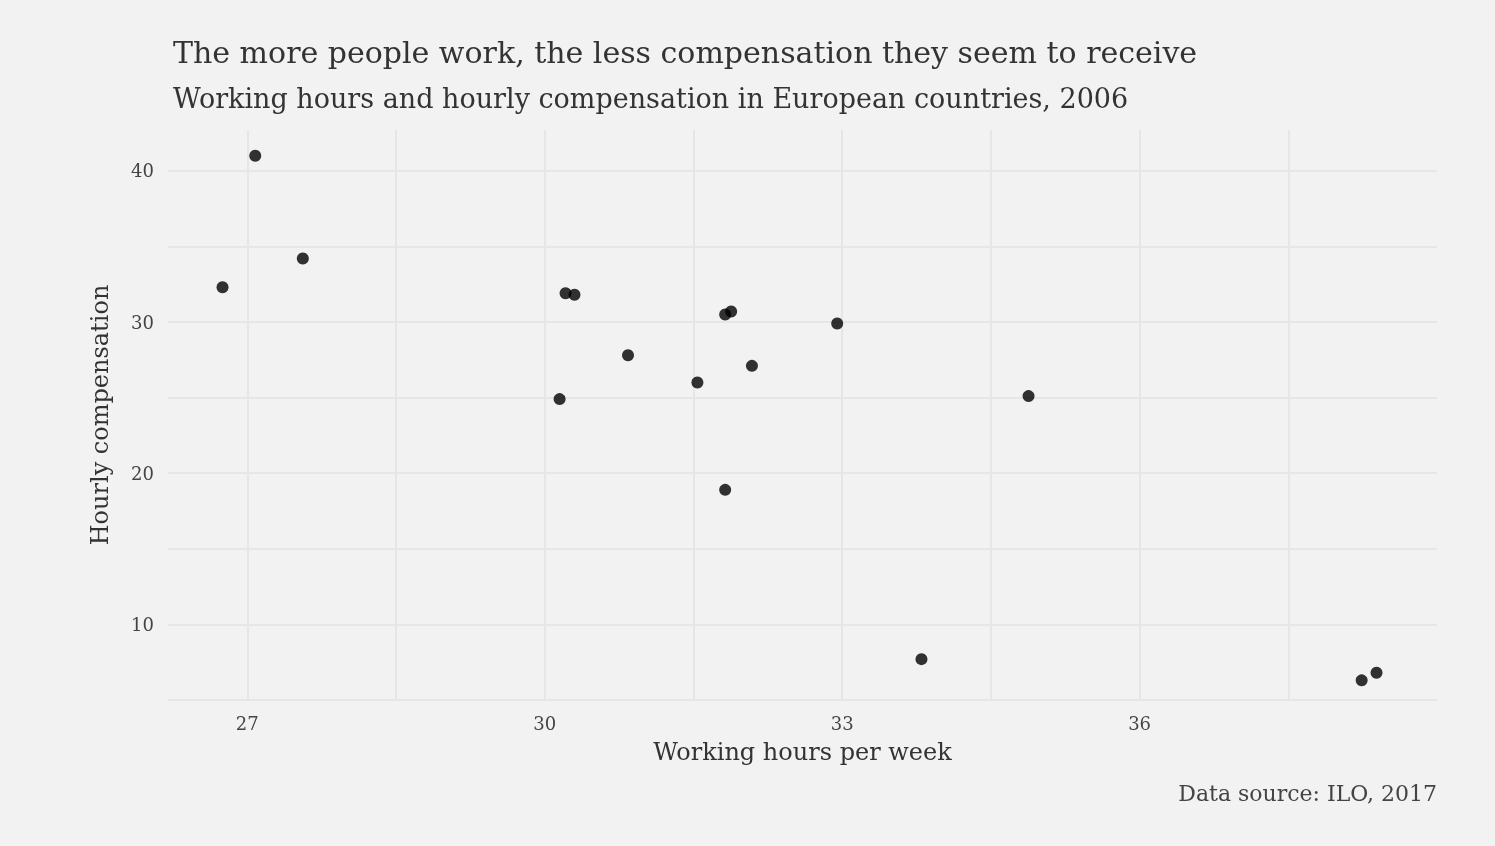 This screenshot has height=846, width=1495. I want to click on y-tick-label: 30, so click(142, 322).